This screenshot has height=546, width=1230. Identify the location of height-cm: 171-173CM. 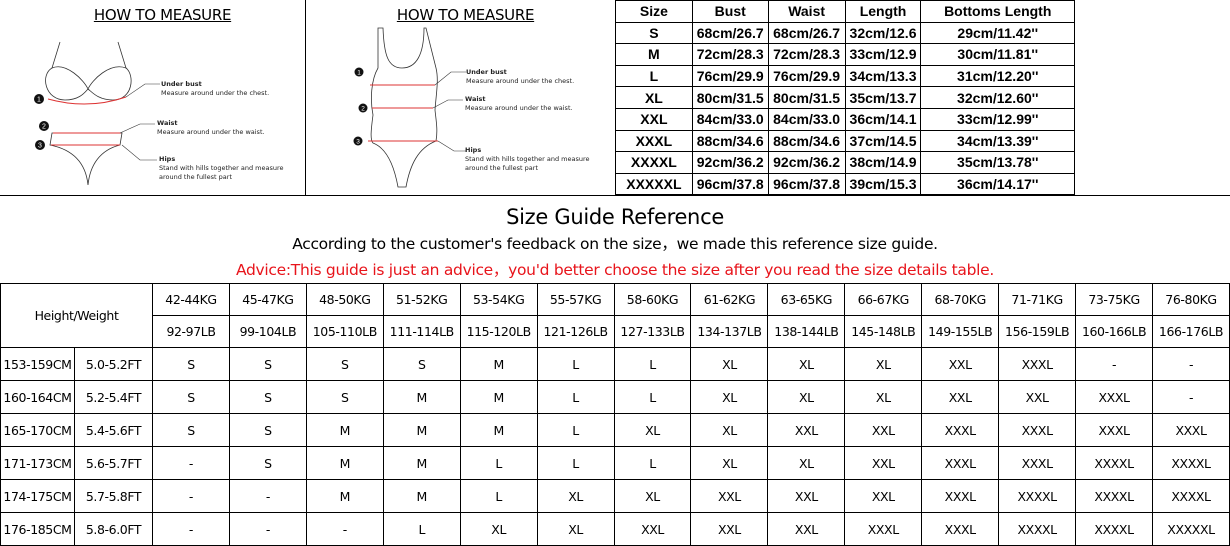
(37, 463).